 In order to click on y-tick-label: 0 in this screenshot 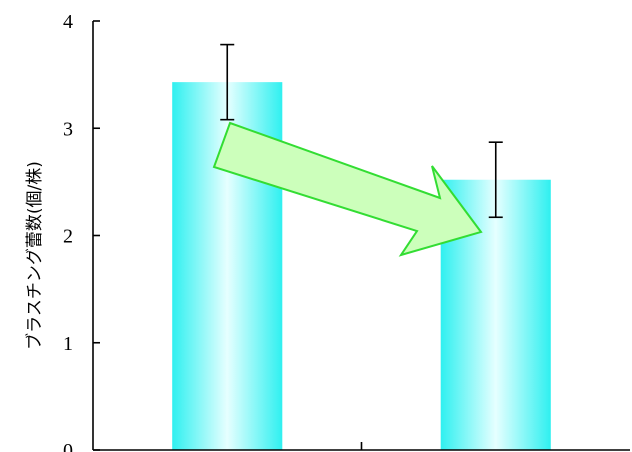, I will do `click(68, 446)`.